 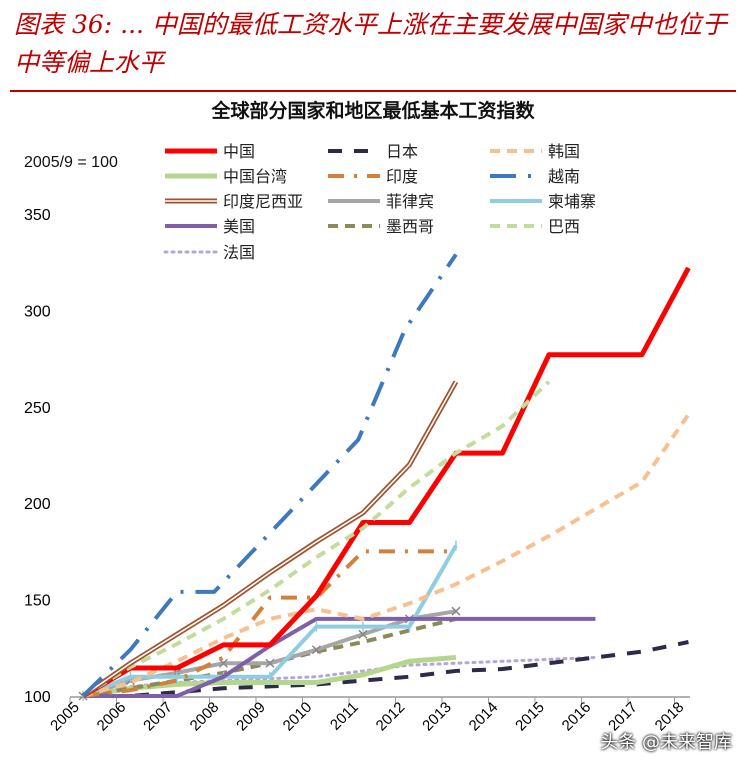 What do you see at coordinates (344, 716) in the screenshot?
I see `x-tick-label: 2011` at bounding box center [344, 716].